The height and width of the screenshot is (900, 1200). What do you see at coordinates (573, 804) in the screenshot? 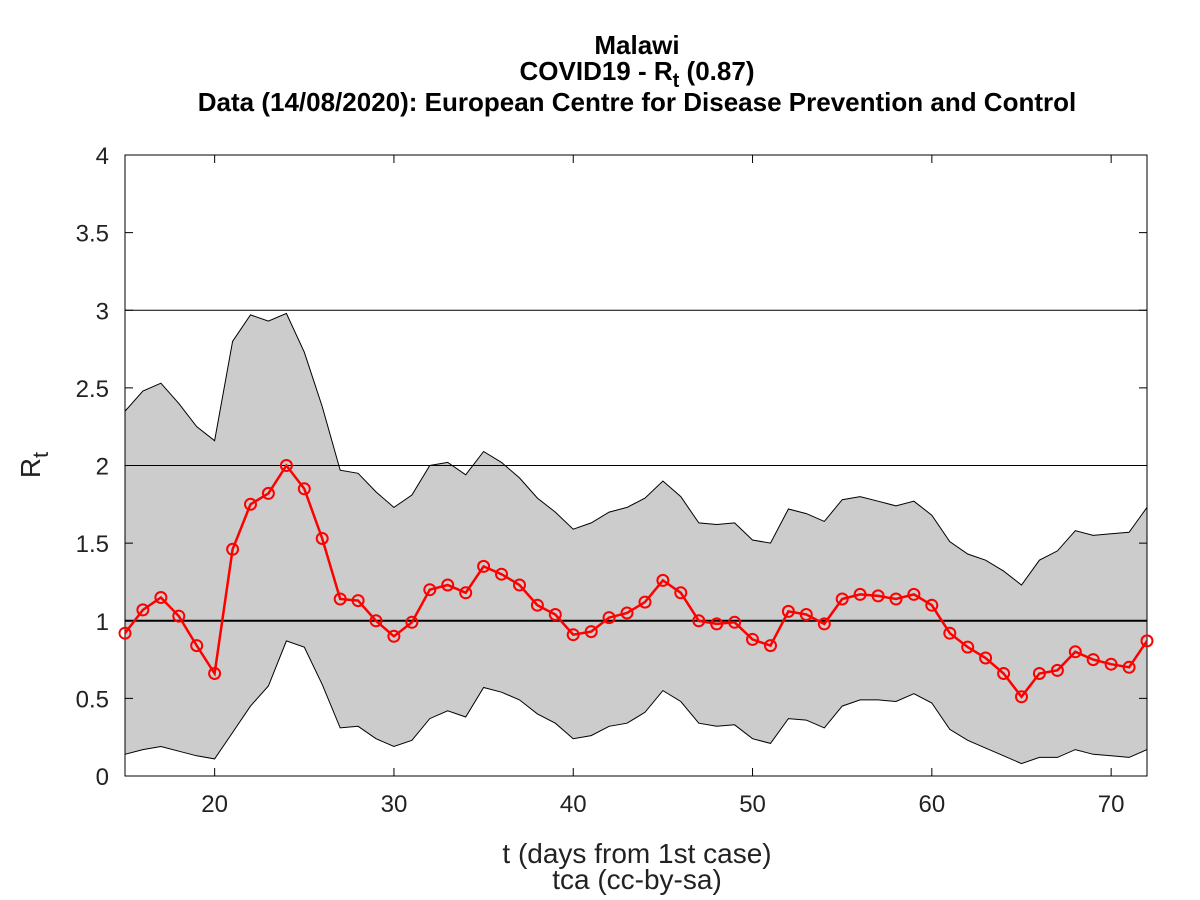
I see `x-tick-label: 40` at bounding box center [573, 804].